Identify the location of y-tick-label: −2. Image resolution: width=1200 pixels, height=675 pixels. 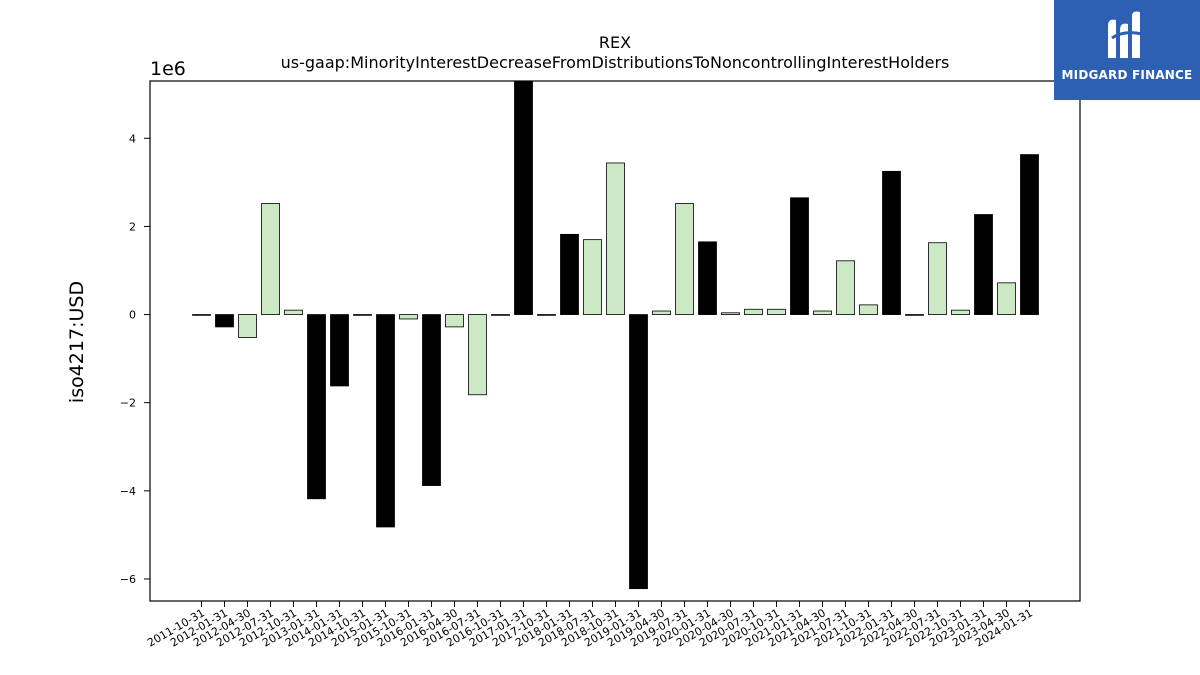
(128, 403).